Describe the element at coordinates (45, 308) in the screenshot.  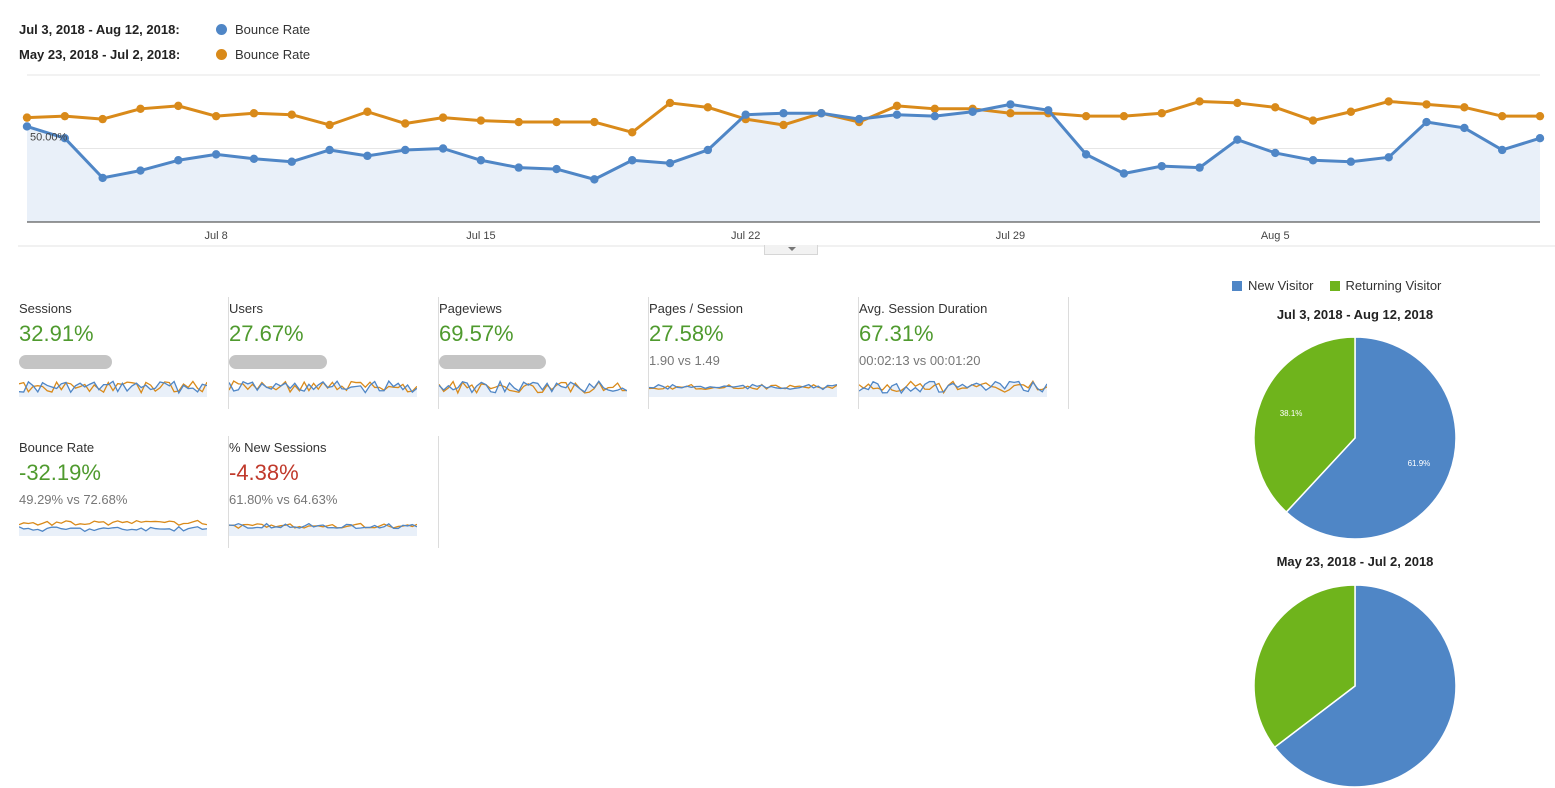
I see `scorecard-label: Sessions` at that location.